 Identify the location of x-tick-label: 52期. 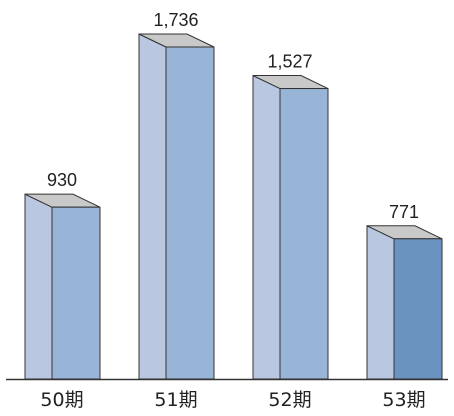
(289, 400).